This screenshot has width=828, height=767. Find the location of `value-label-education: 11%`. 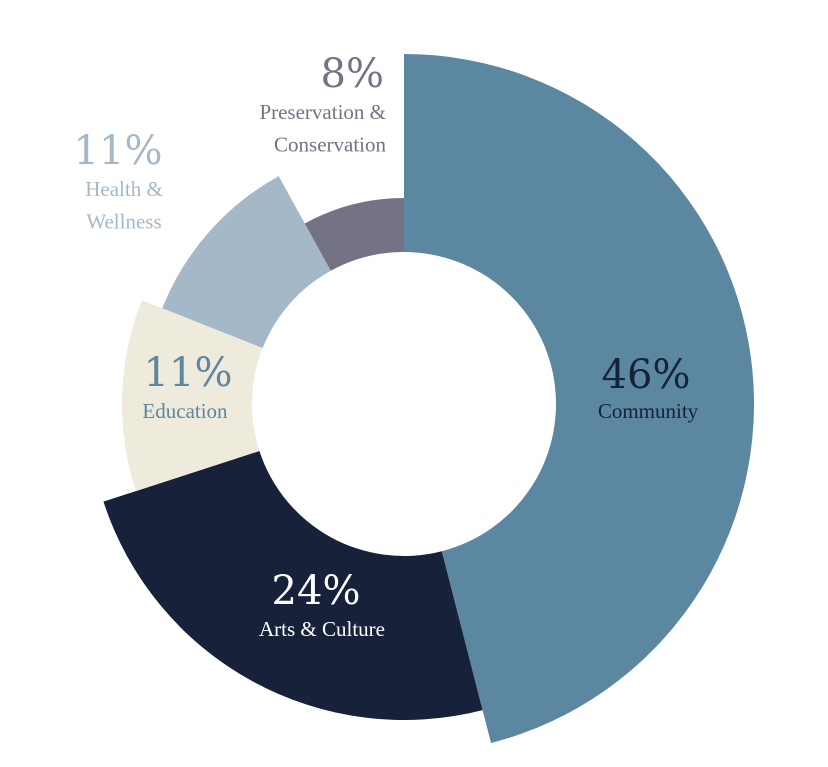

value-label-education: 11% is located at coordinates (188, 373).